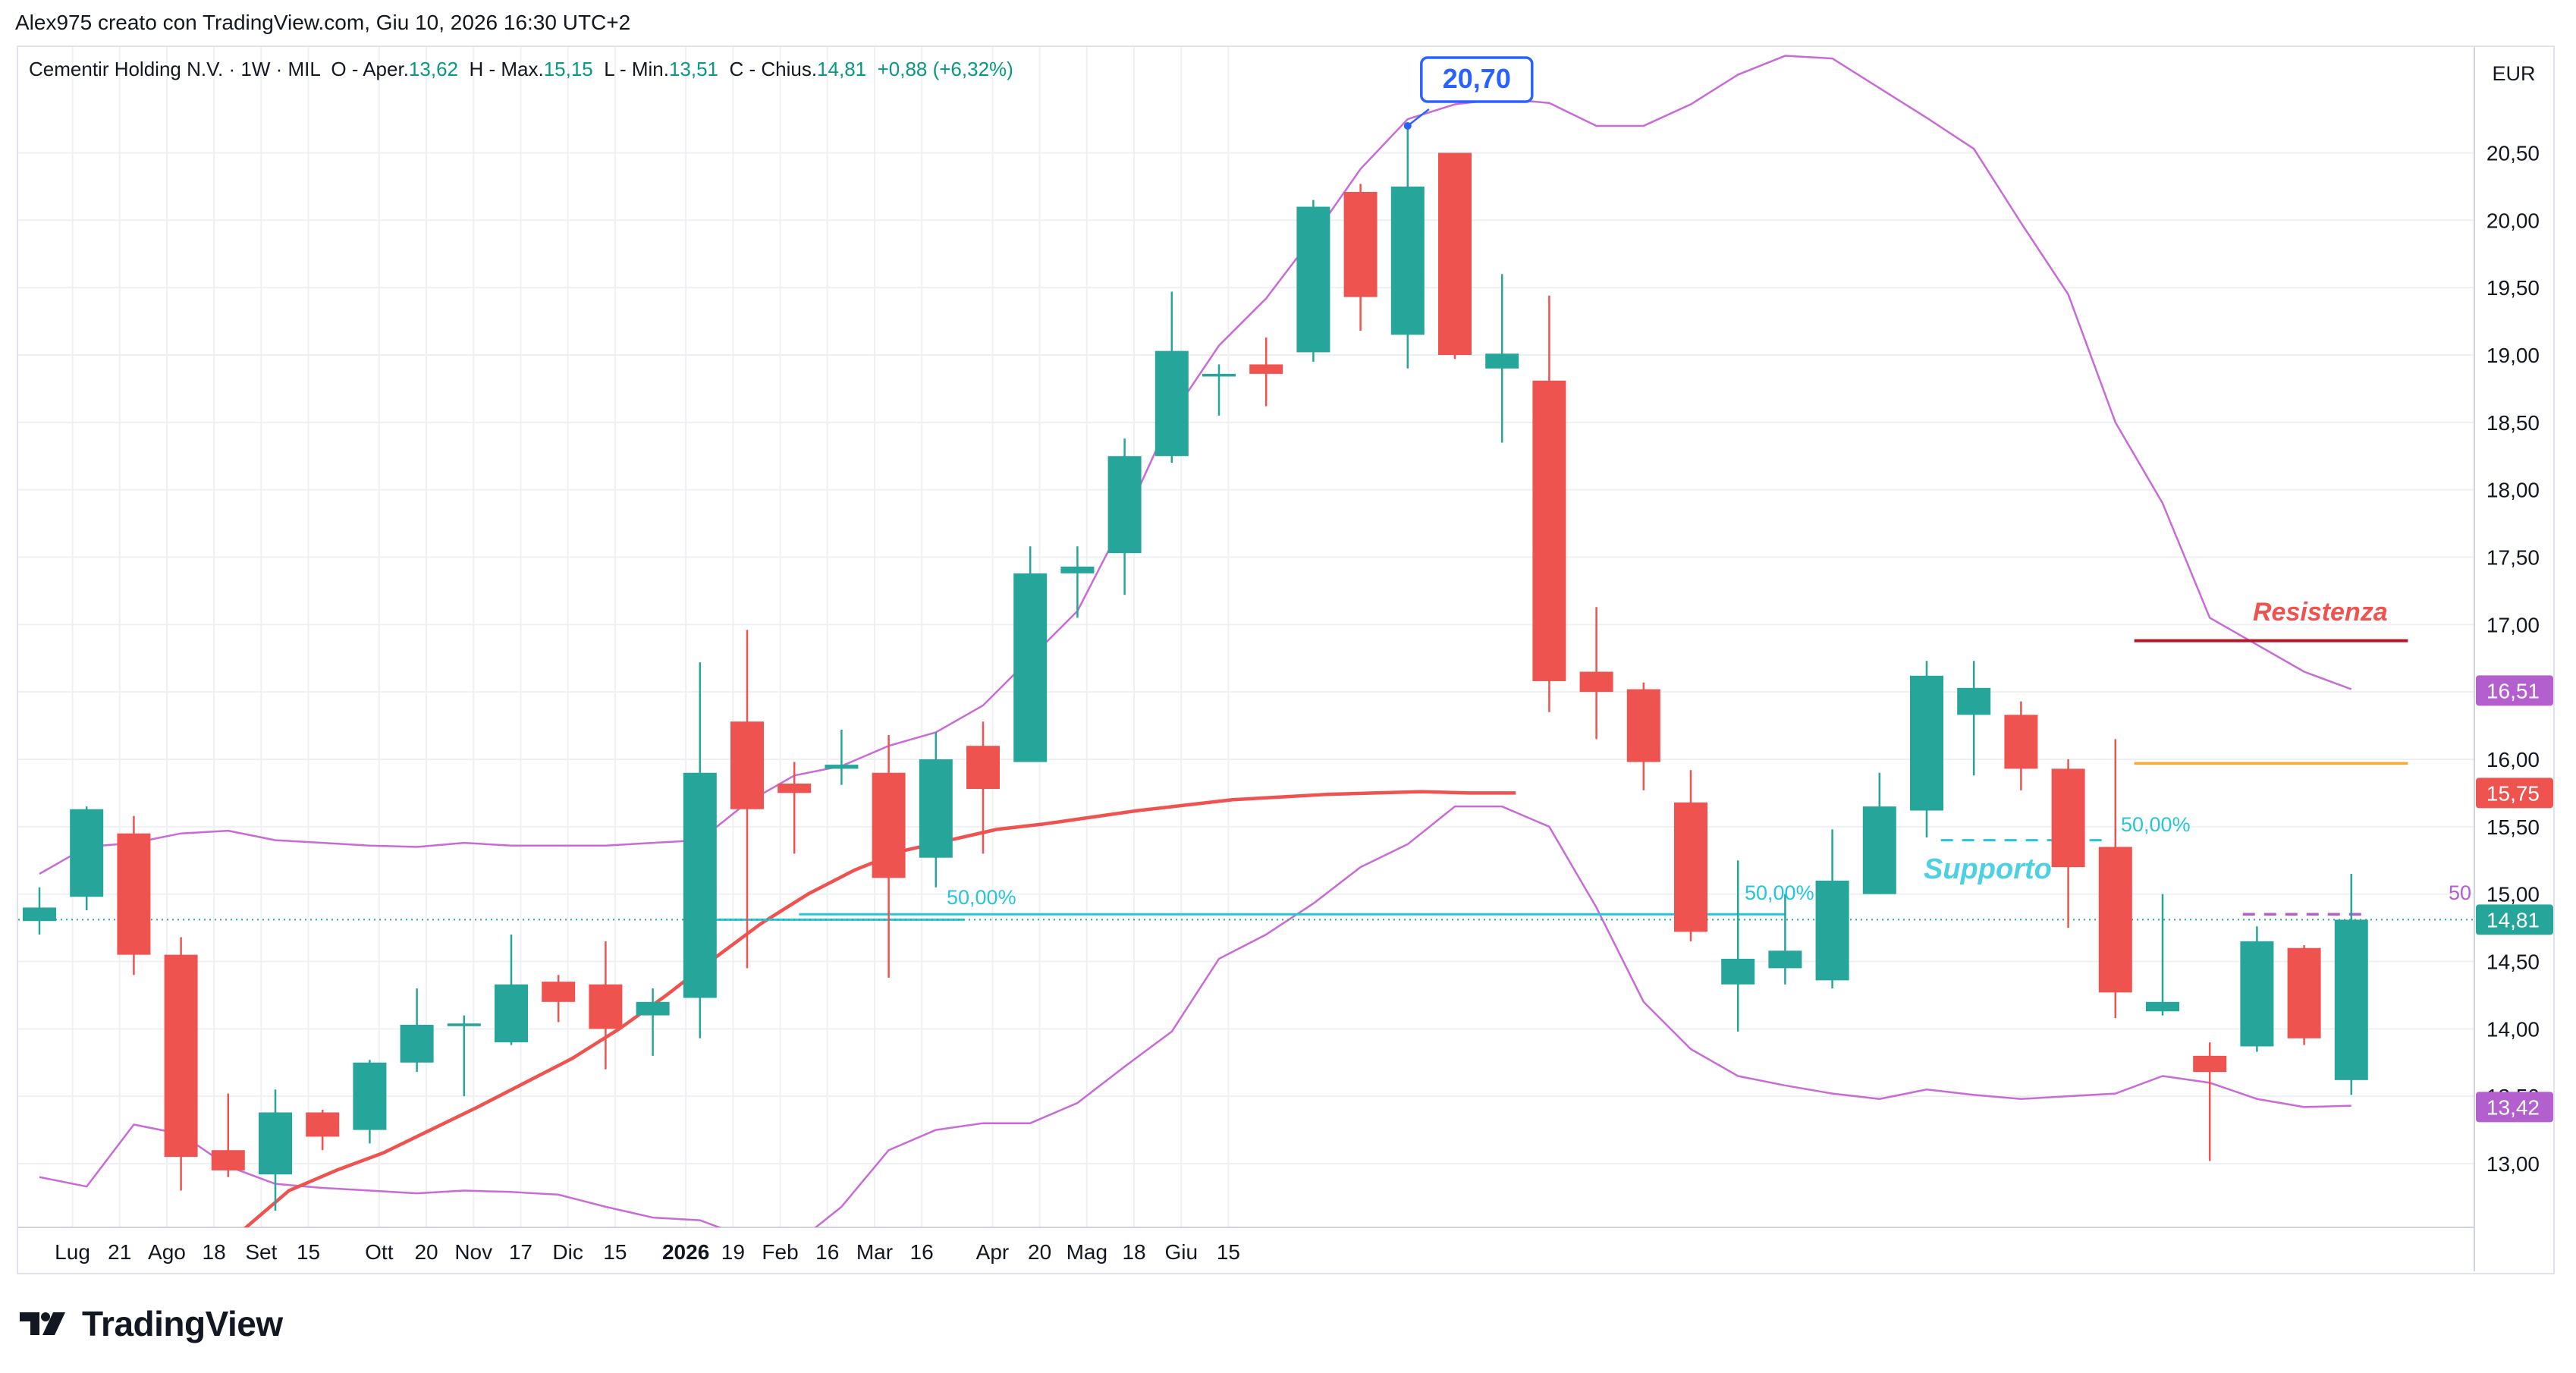 This screenshot has height=1373, width=2576. What do you see at coordinates (370, 69) in the screenshot?
I see `open-label: O - Aper.` at bounding box center [370, 69].